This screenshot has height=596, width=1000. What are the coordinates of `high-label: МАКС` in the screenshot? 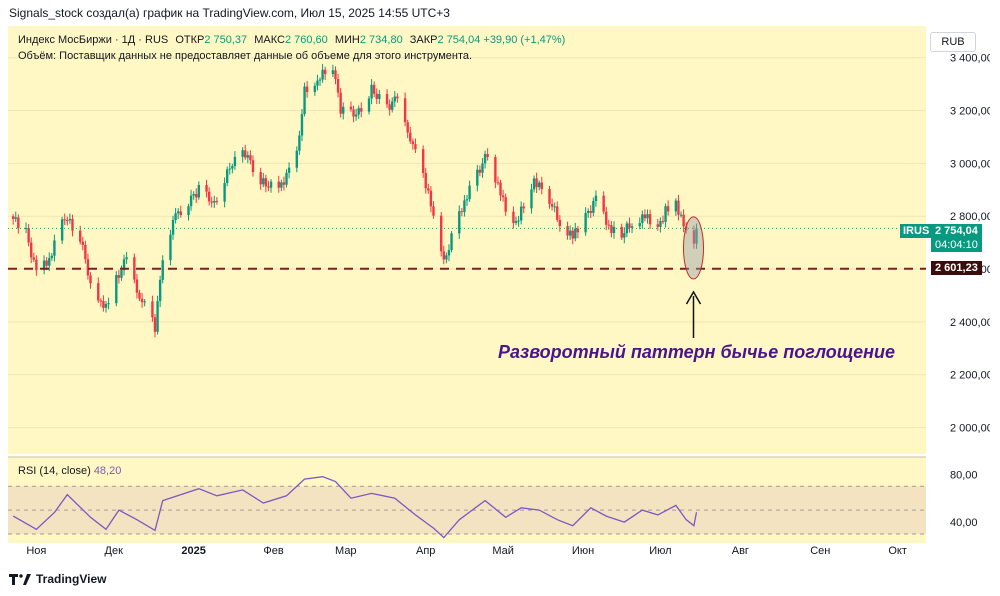 It's located at (269, 40).